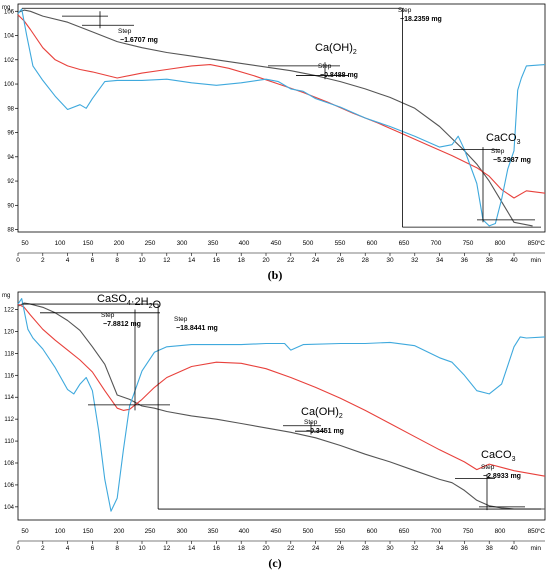 The width and height of the screenshot is (550, 572). I want to click on time-tick-label: 16, so click(217, 260).